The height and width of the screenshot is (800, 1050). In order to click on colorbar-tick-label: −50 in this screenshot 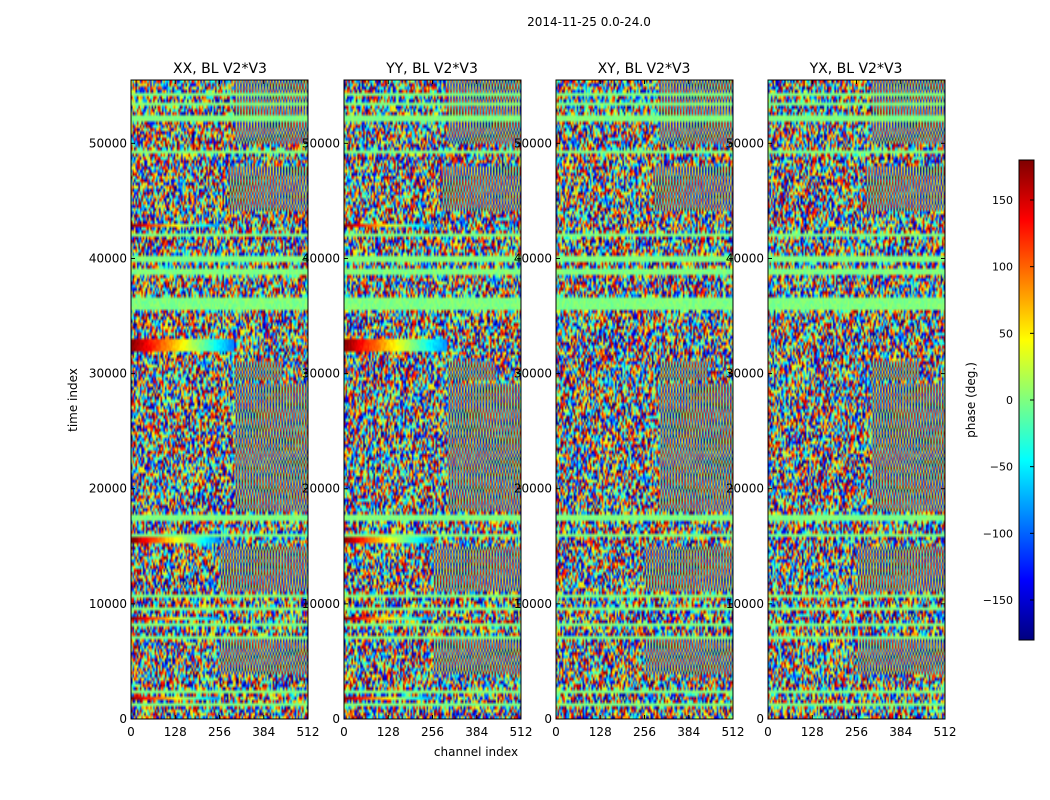, I will do `click(1001, 467)`.